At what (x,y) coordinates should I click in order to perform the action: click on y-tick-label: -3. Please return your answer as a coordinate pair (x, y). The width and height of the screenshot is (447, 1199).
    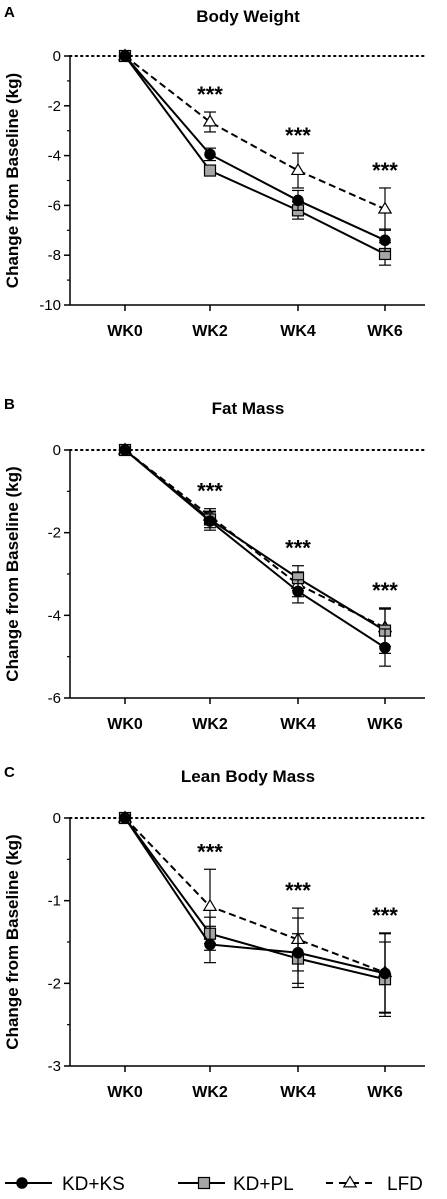
    Looking at the image, I should click on (54, 1066).